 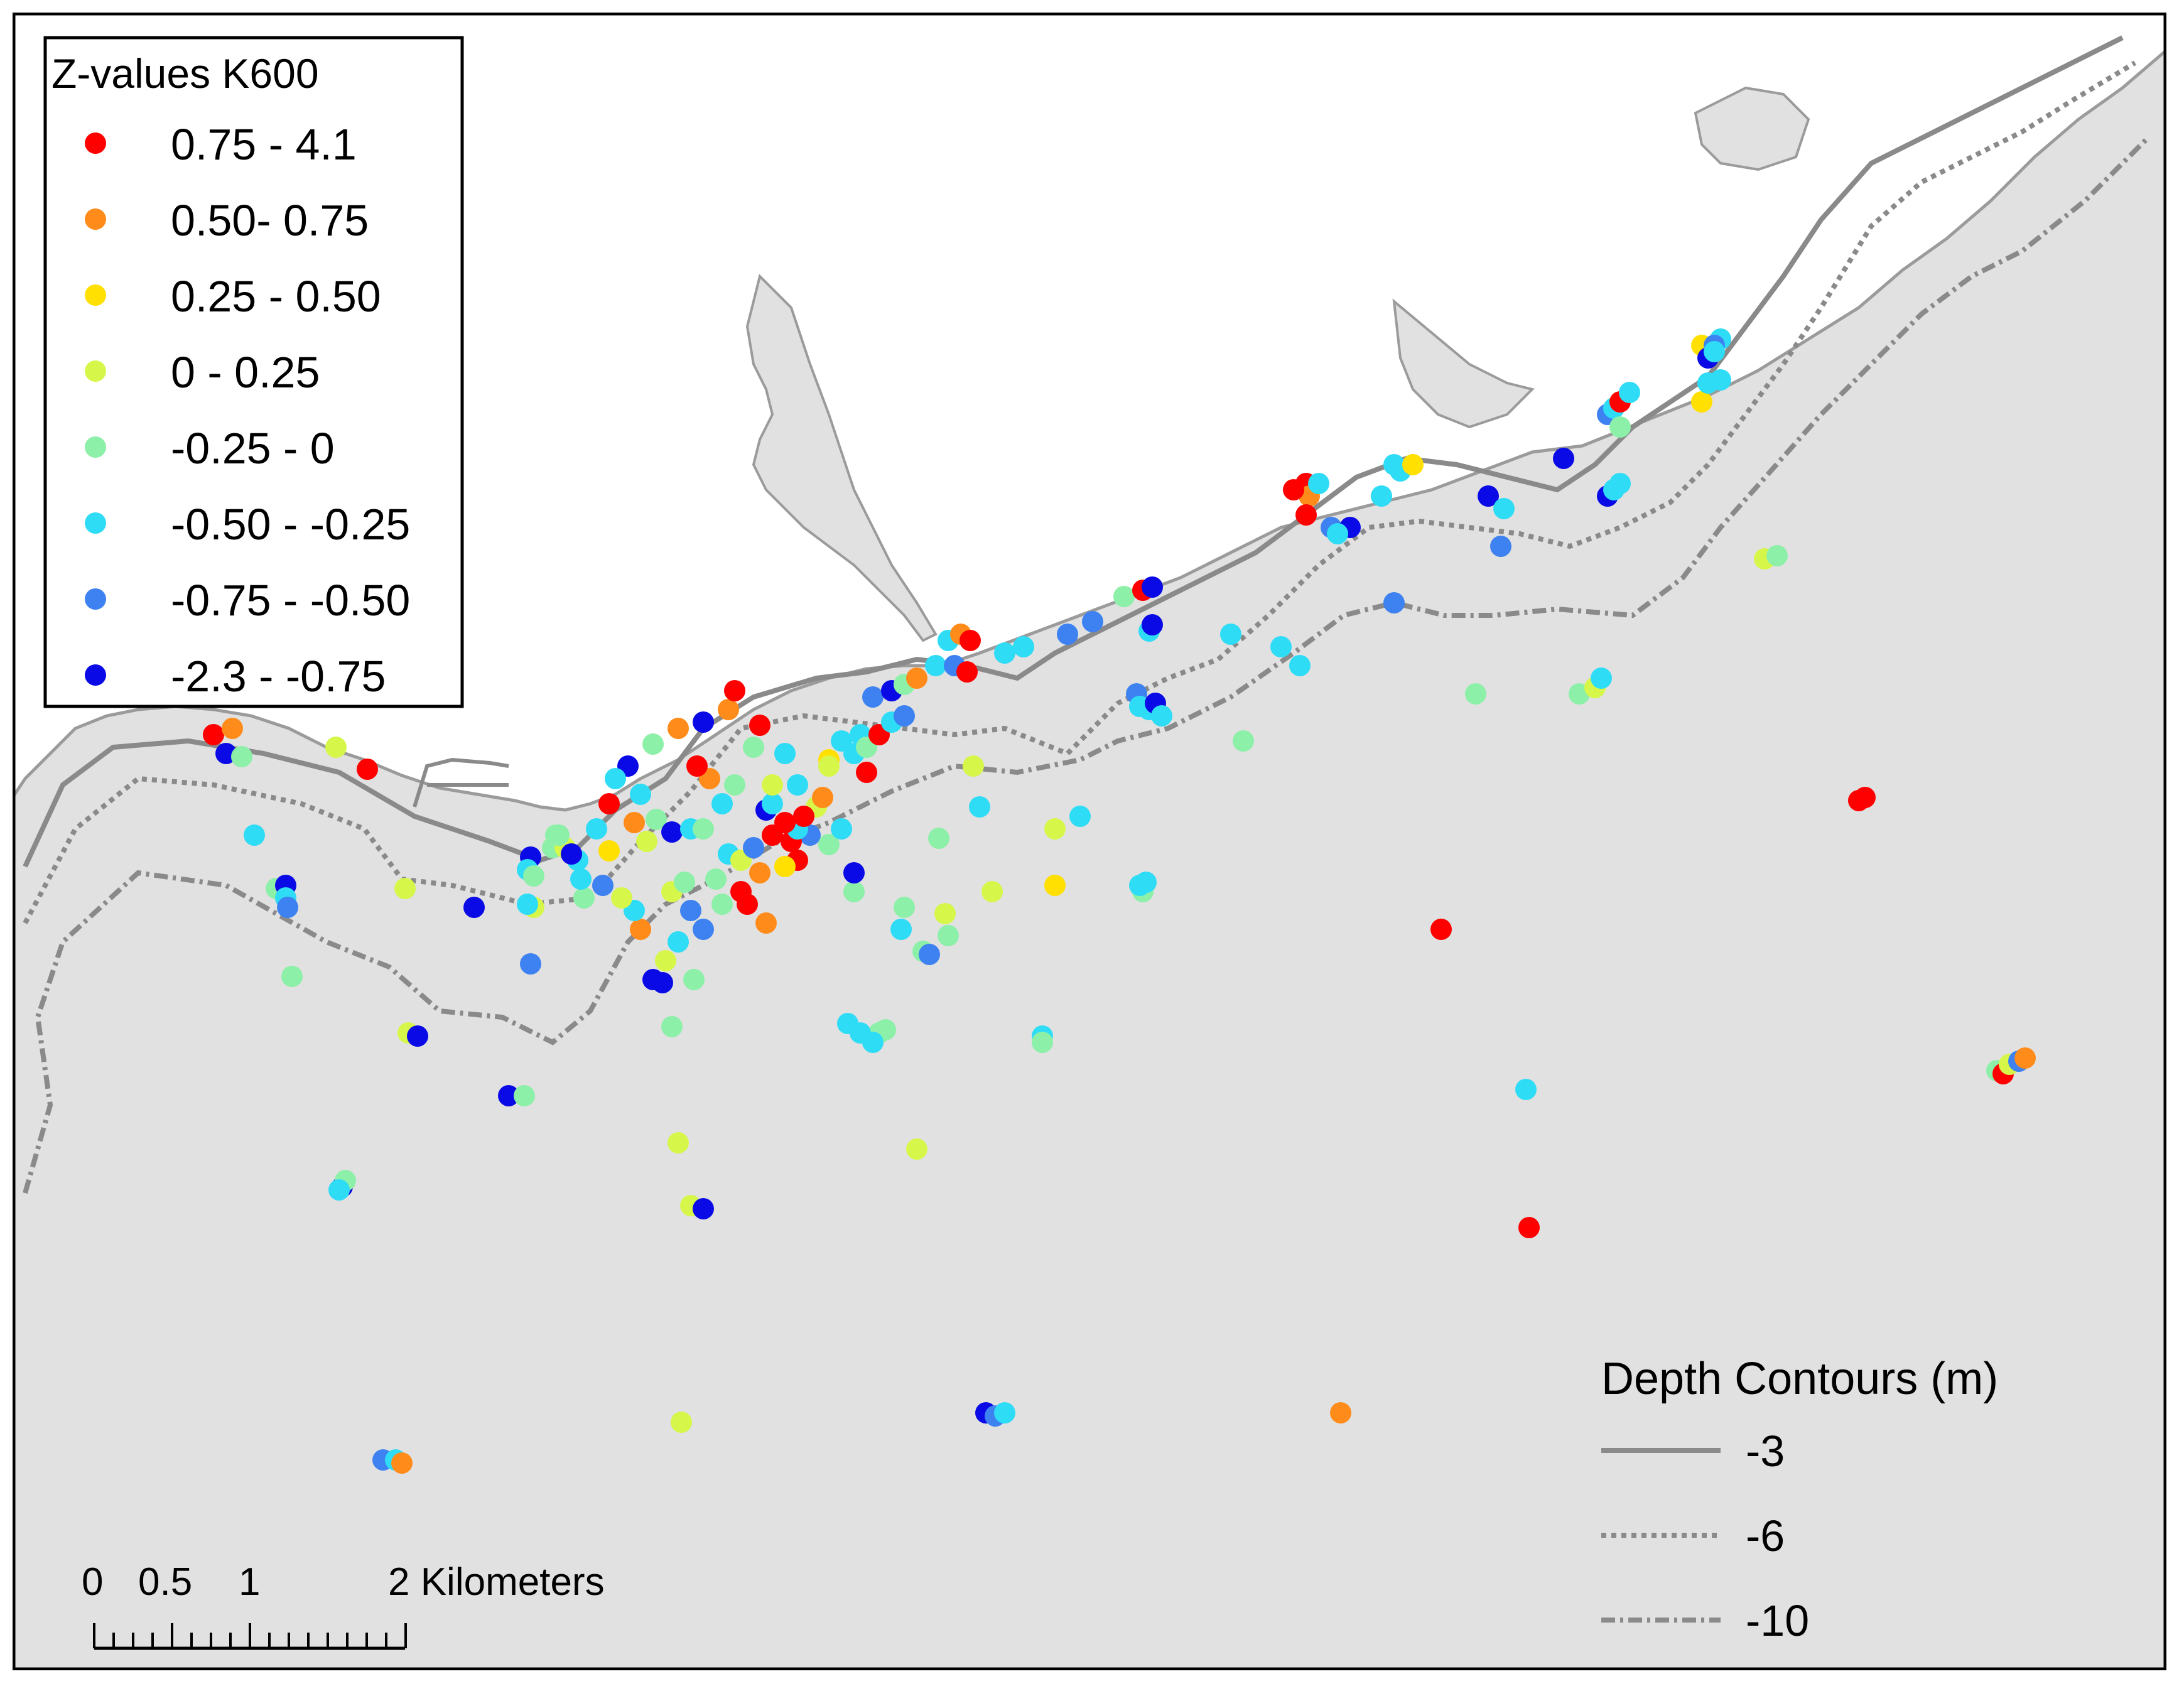 What do you see at coordinates (1765, 1451) in the screenshot?
I see `depth-label-3: -3` at bounding box center [1765, 1451].